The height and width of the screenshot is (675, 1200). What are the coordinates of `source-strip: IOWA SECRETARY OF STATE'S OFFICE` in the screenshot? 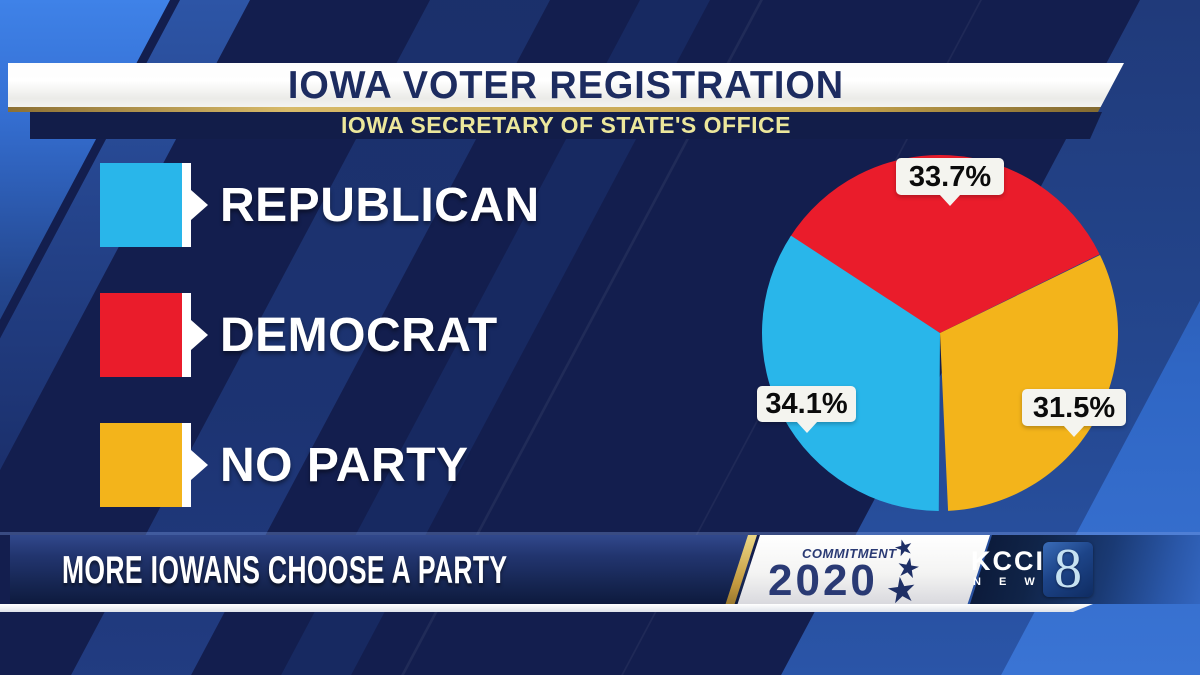 It's located at (566, 125).